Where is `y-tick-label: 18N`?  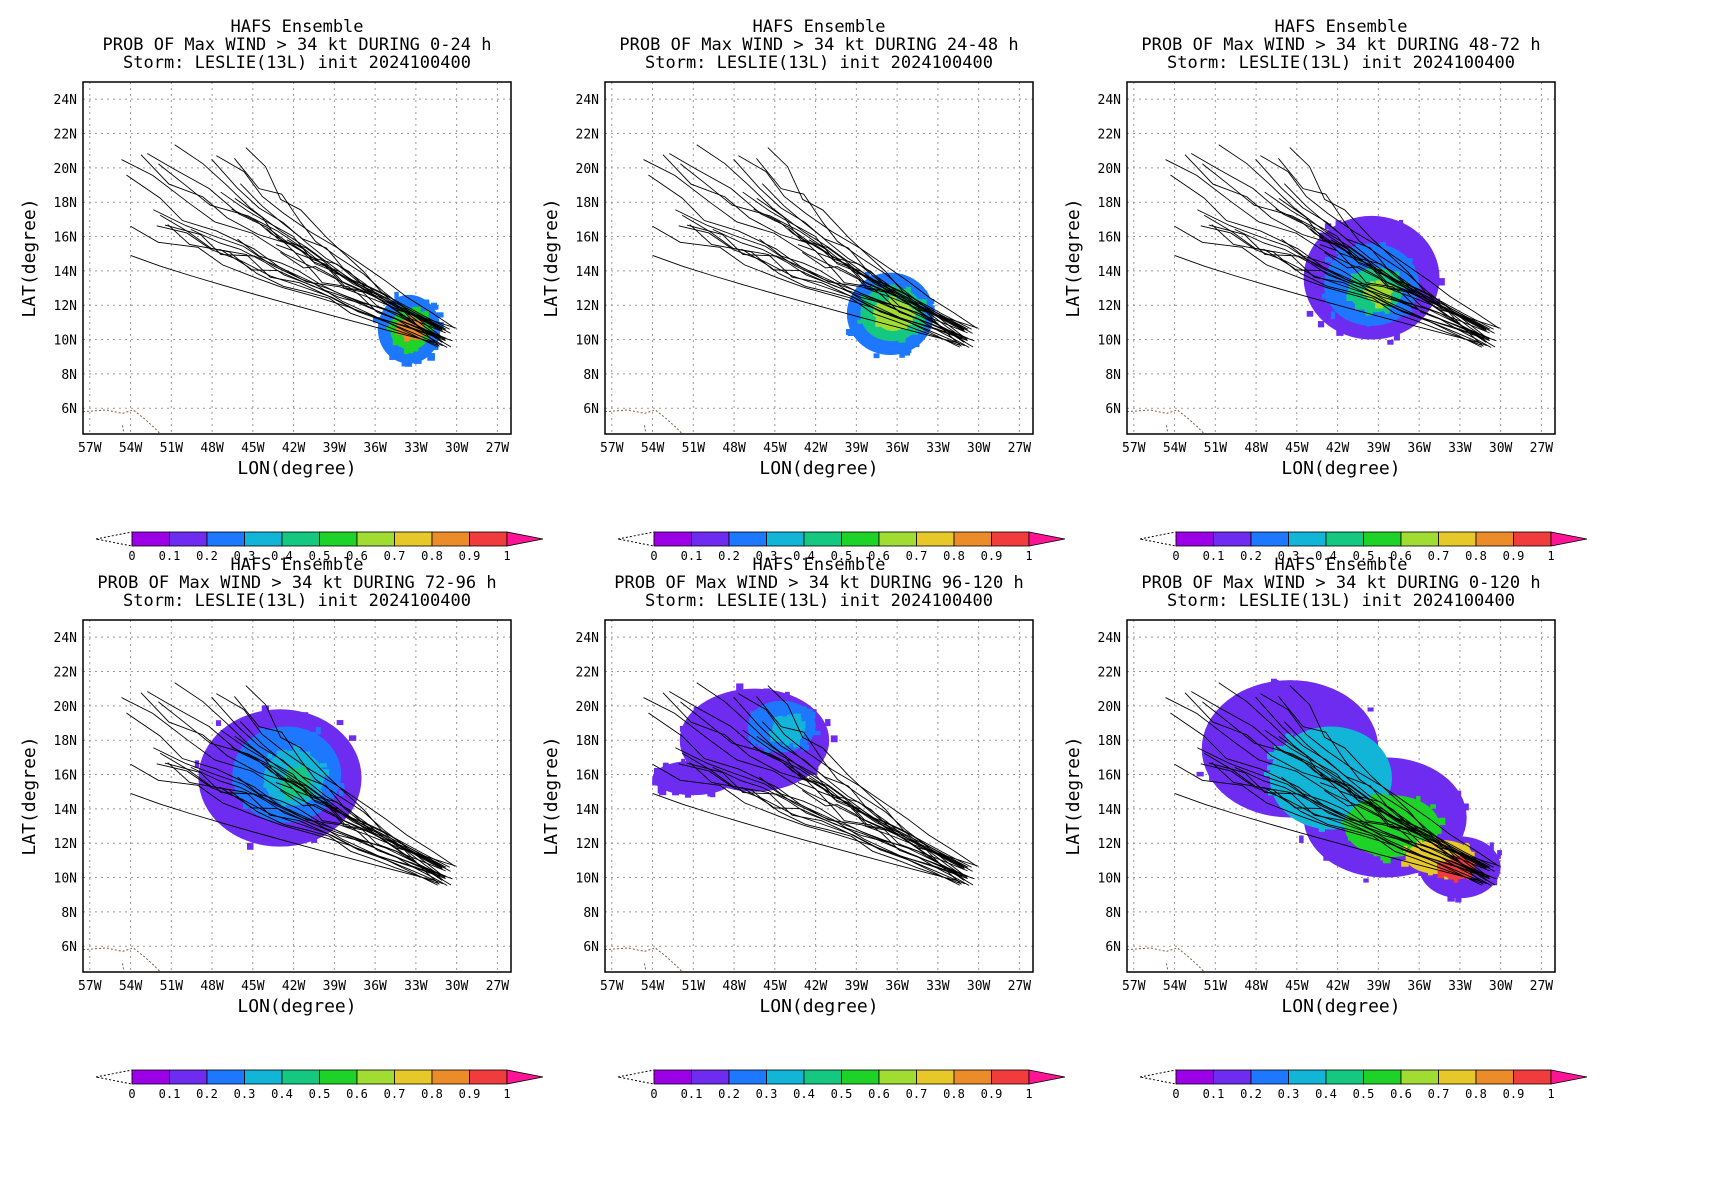 y-tick-label: 18N is located at coordinates (65, 203).